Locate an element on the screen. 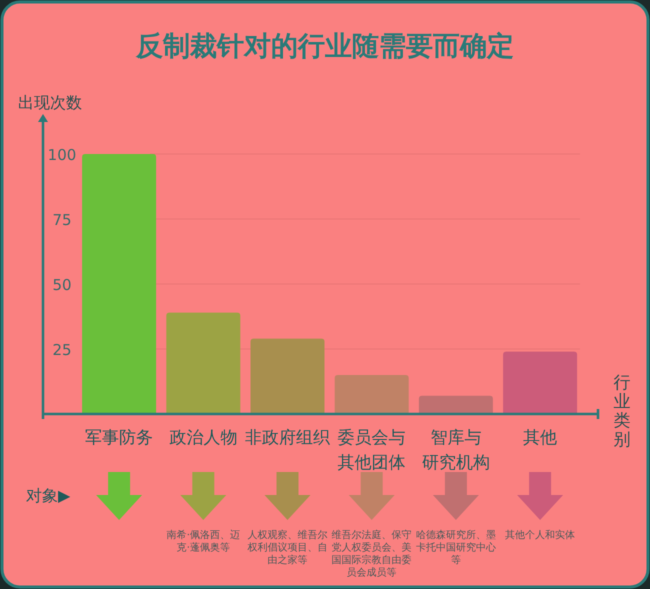 The height and width of the screenshot is (589, 650). y-tick-label: 50 is located at coordinates (62, 285).